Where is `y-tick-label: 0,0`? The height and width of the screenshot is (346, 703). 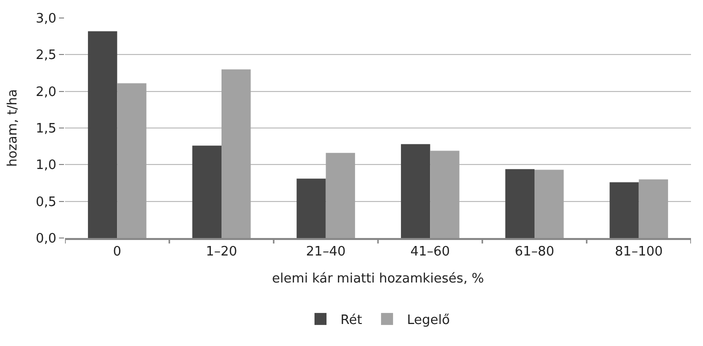
y-tick-label: 0,0 is located at coordinates (46, 239).